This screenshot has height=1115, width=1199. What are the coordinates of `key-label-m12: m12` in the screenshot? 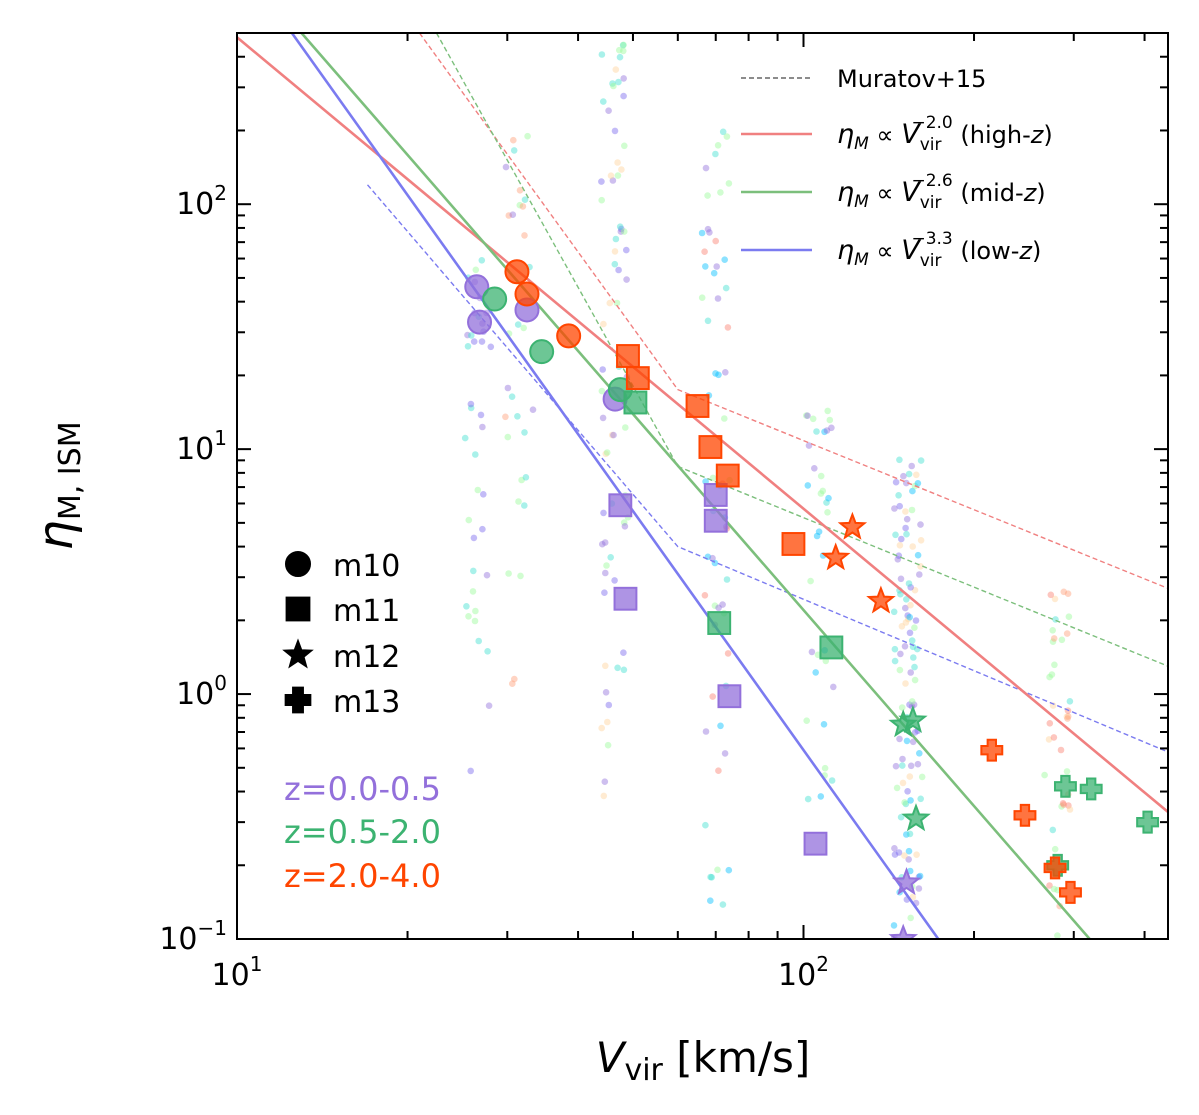 It's located at (366, 657).